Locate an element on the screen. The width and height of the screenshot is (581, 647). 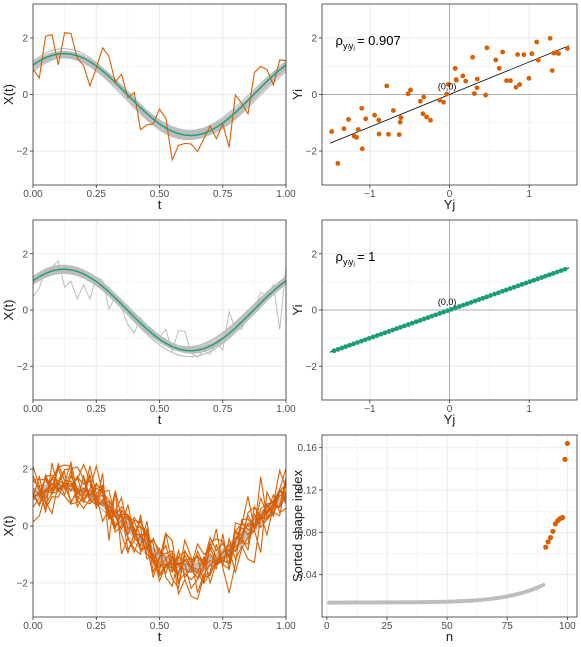
x-tick-label: 1.00 is located at coordinates (286, 626).